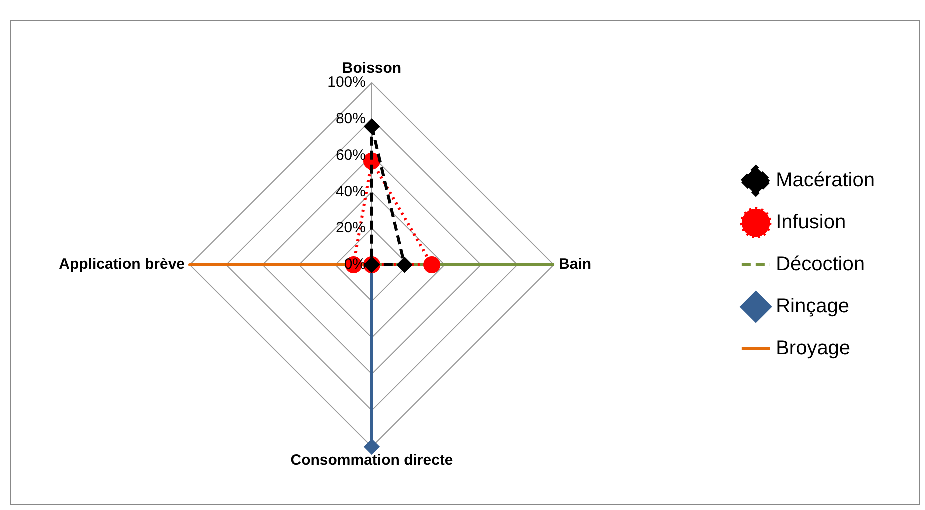  I want to click on spoke-label: Consommation directe, so click(372, 461).